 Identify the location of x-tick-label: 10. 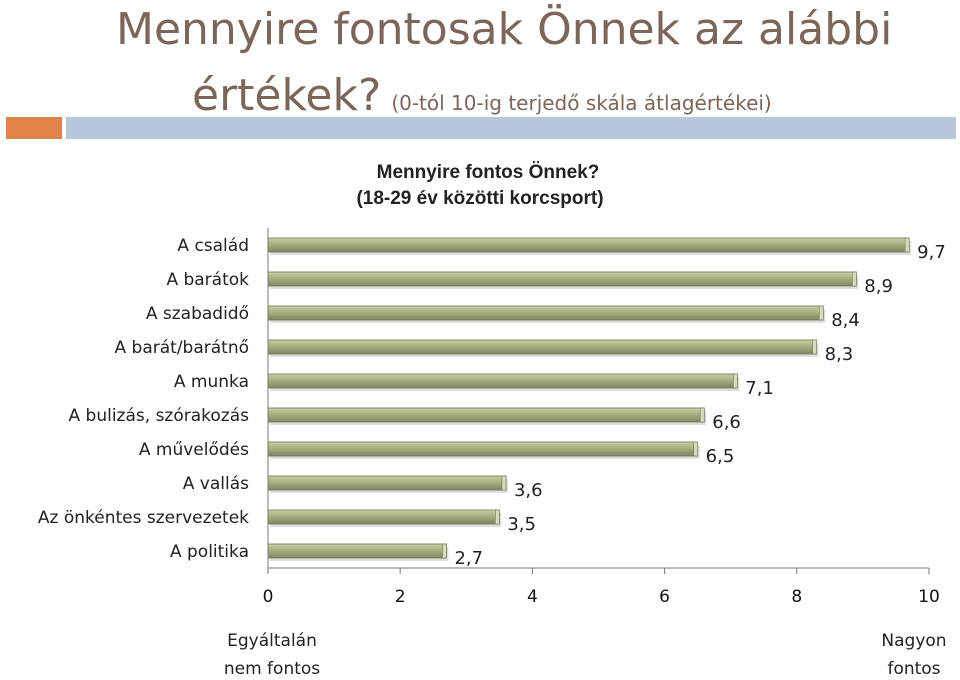
(929, 597).